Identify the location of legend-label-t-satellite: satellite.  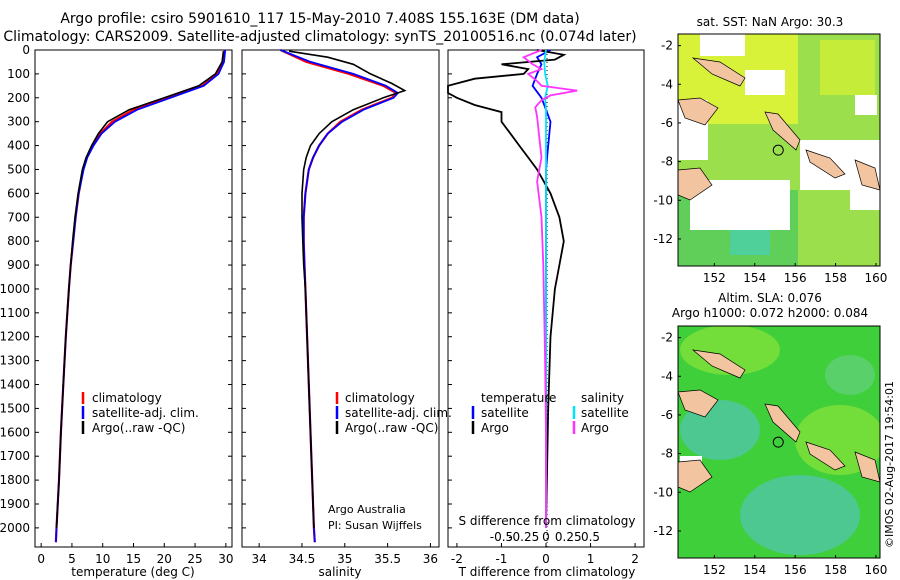
(505, 413).